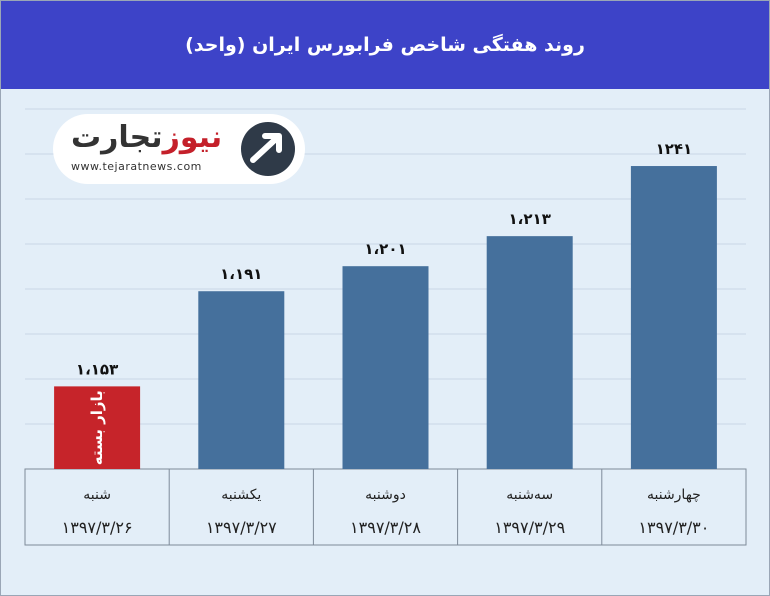  What do you see at coordinates (241, 495) in the screenshot?
I see `category-day-label: یکشنبه` at bounding box center [241, 495].